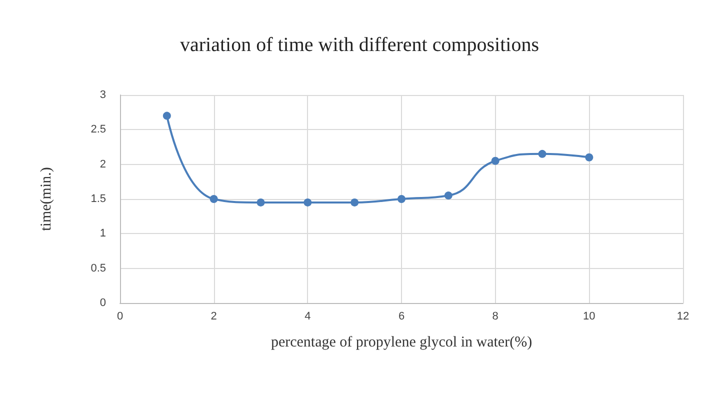 The image size is (719, 405). Describe the element at coordinates (213, 316) in the screenshot. I see `x-tick-label: 2` at that location.